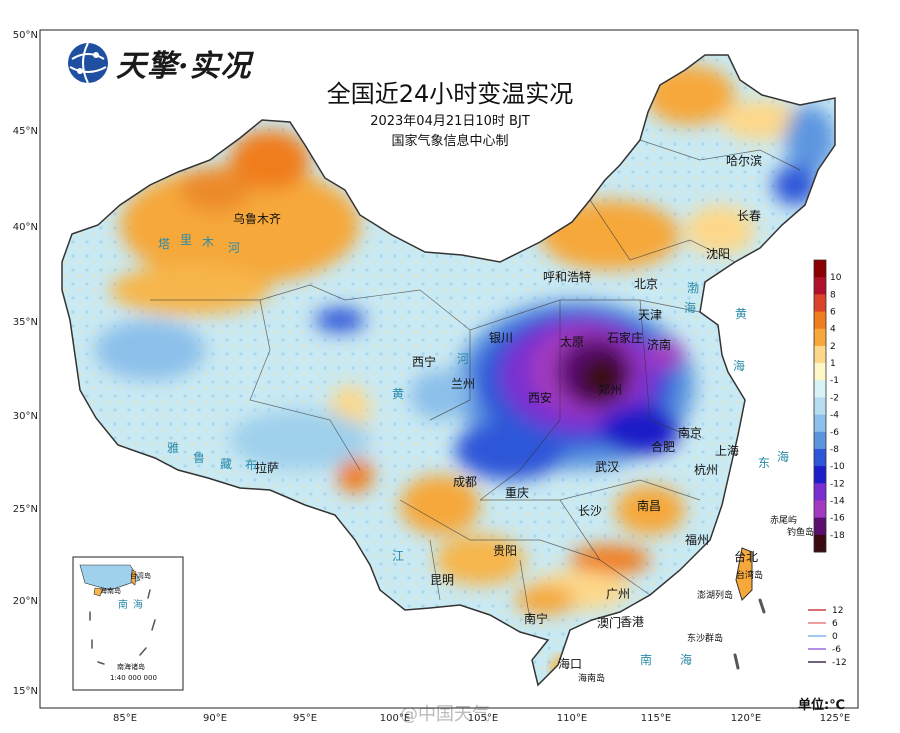  What do you see at coordinates (25, 322) in the screenshot?
I see `lat-label: 35°N` at bounding box center [25, 322].